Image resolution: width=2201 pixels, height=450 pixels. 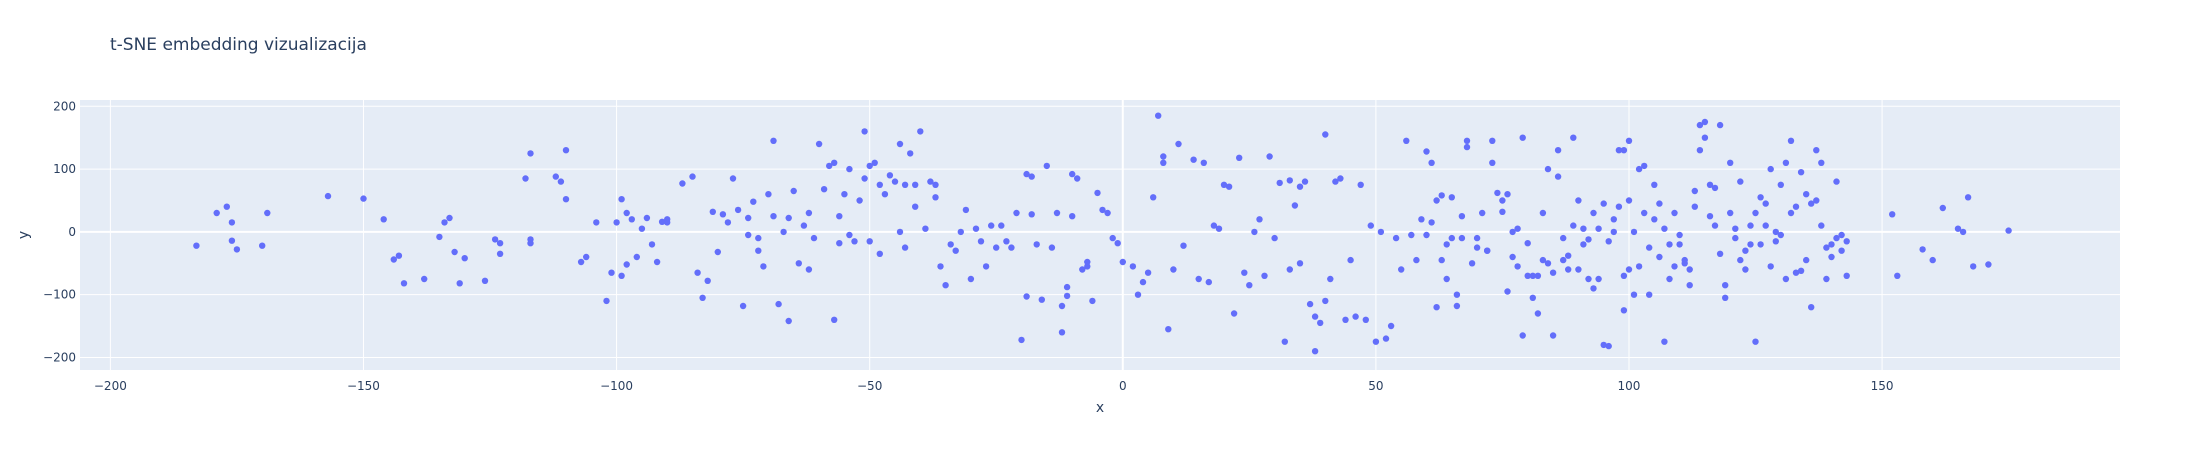 What do you see at coordinates (59, 357) in the screenshot?
I see `y-tick-label: −200` at bounding box center [59, 357].